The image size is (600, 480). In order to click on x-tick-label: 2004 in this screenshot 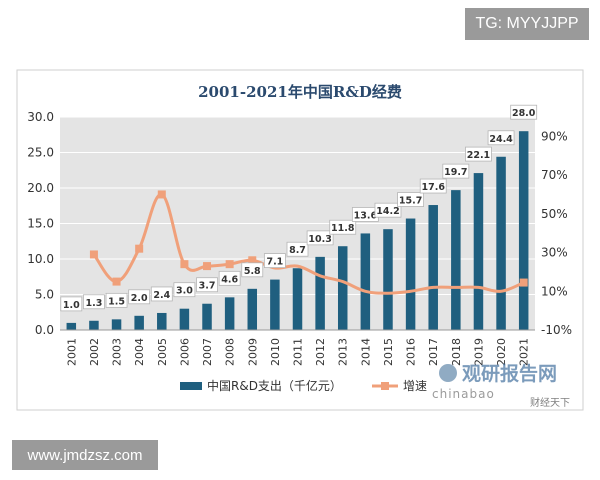, I will do `click(139, 352)`.